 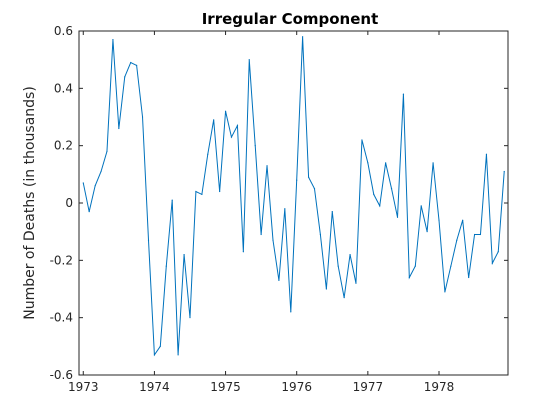 What do you see at coordinates (154, 387) in the screenshot?
I see `x-tick-label: 1974` at bounding box center [154, 387].